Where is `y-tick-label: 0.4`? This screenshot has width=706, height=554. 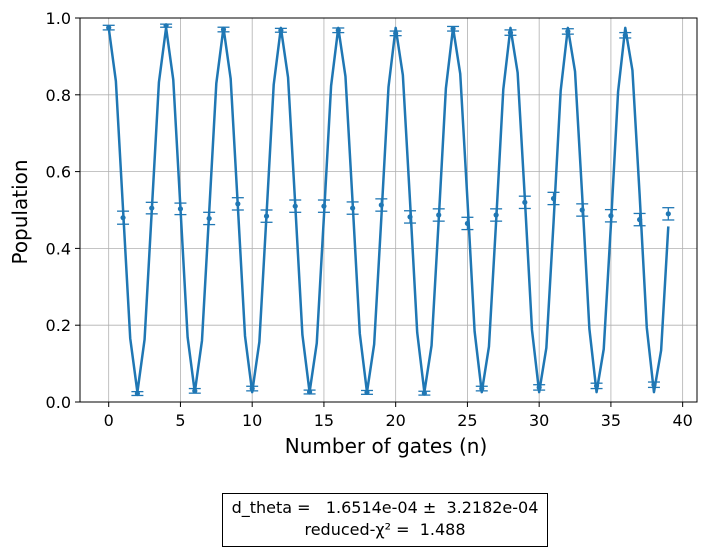
y-tick-label: 0.4 is located at coordinates (58, 248).